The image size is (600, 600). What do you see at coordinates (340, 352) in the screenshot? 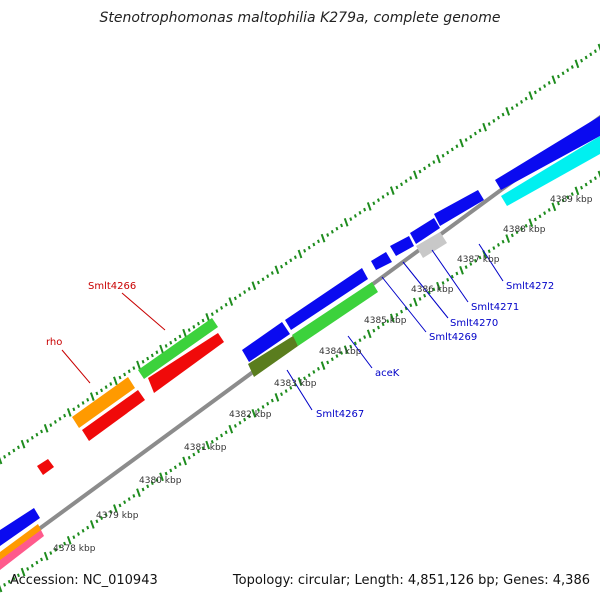
I see `tick-label: 4384 kbp` at bounding box center [340, 352].